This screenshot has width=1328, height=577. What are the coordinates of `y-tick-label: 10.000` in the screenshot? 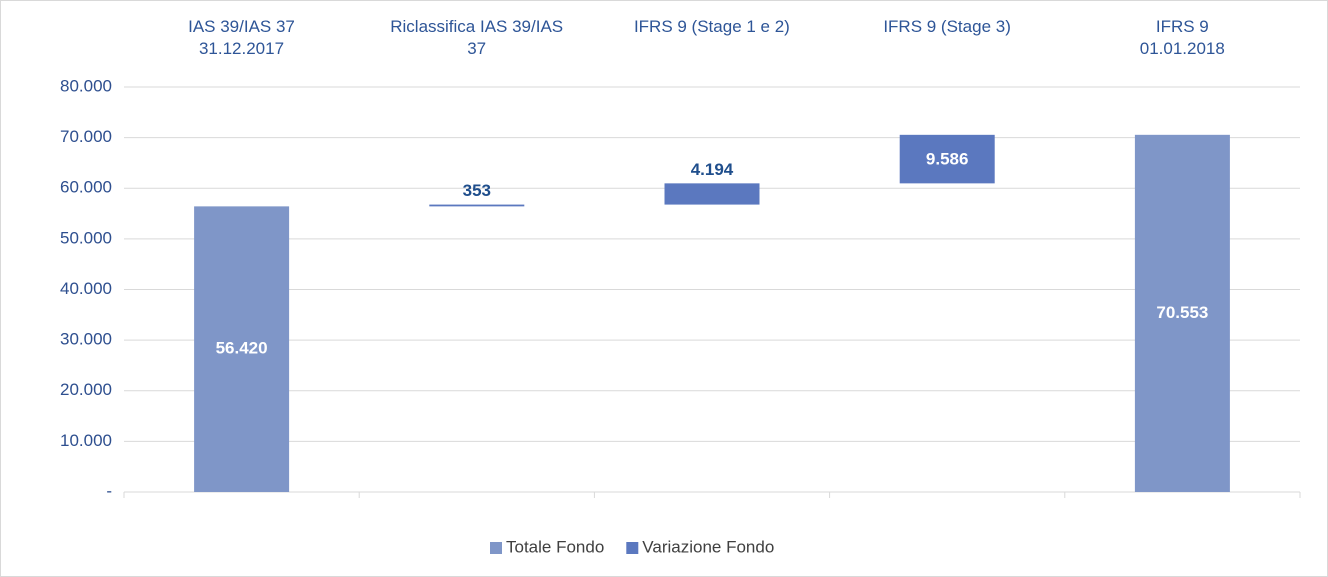 It's located at (86, 440).